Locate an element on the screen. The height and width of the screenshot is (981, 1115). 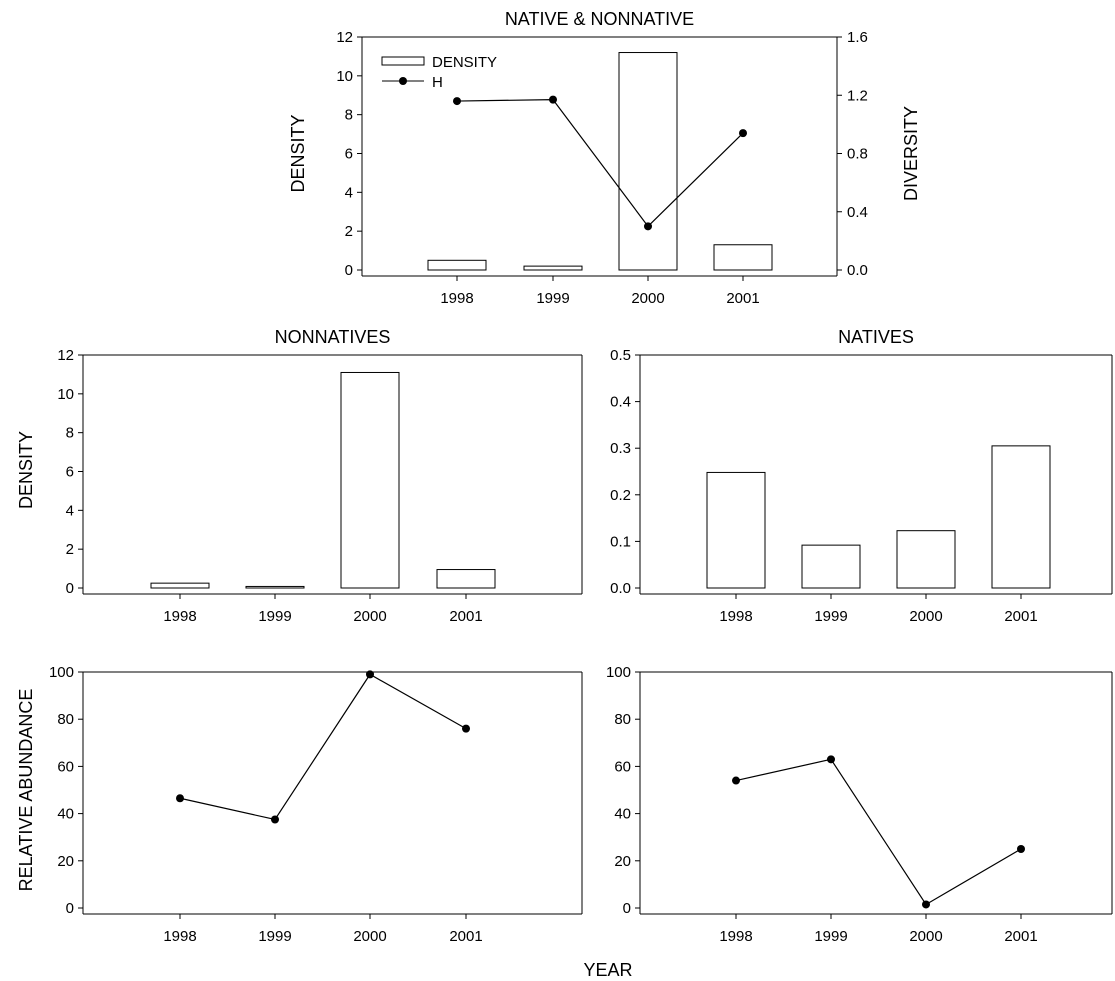
legend-h-label: H is located at coordinates (437, 82).